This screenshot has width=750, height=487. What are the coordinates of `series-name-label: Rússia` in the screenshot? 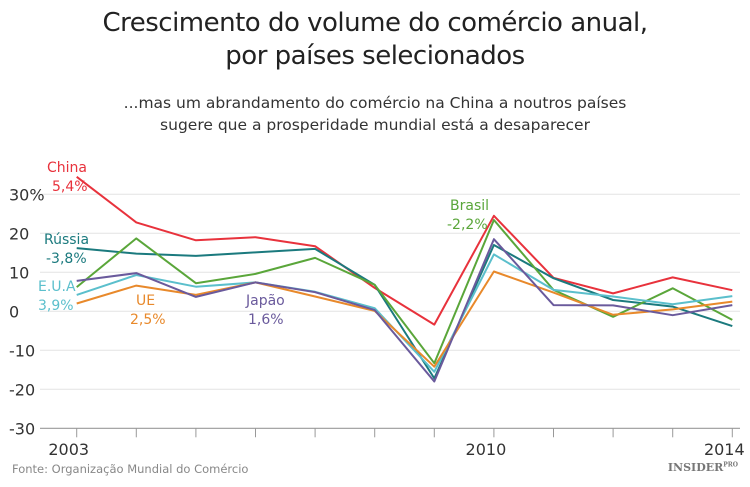 It's located at (66, 240).